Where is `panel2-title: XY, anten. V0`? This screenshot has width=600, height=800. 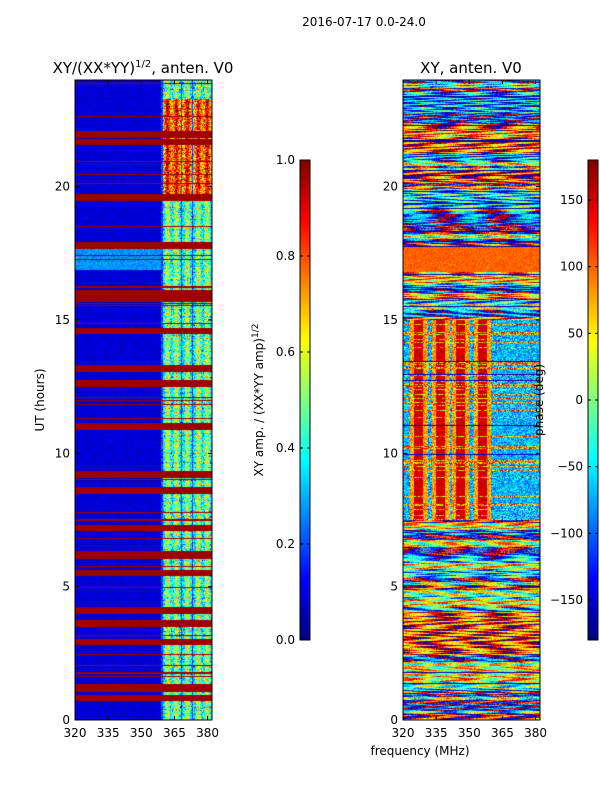
panel2-title: XY, anten. V0 is located at coordinates (471, 68).